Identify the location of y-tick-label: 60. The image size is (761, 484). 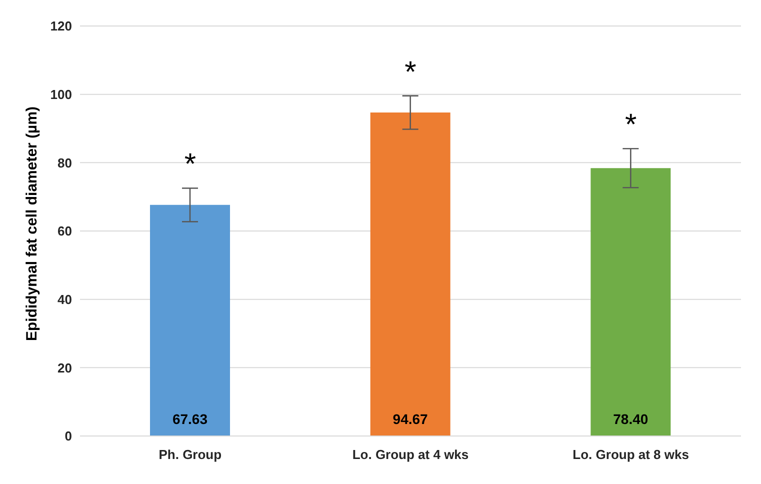
(65, 231).